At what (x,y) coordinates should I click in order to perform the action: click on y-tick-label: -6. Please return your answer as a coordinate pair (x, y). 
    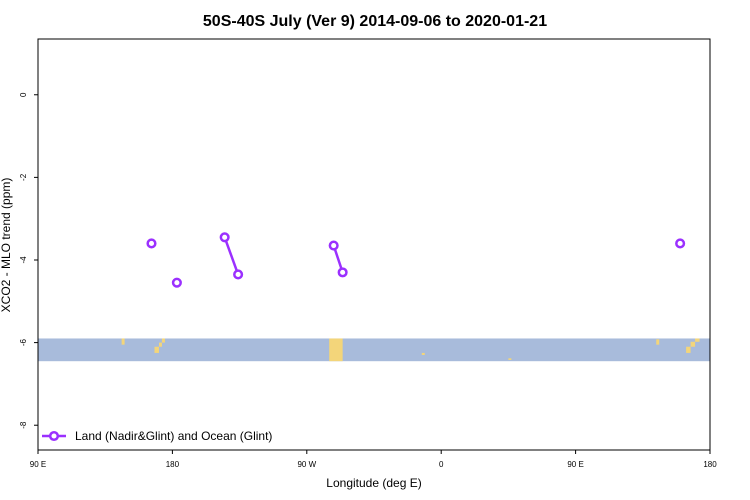
    Looking at the image, I should click on (23, 343).